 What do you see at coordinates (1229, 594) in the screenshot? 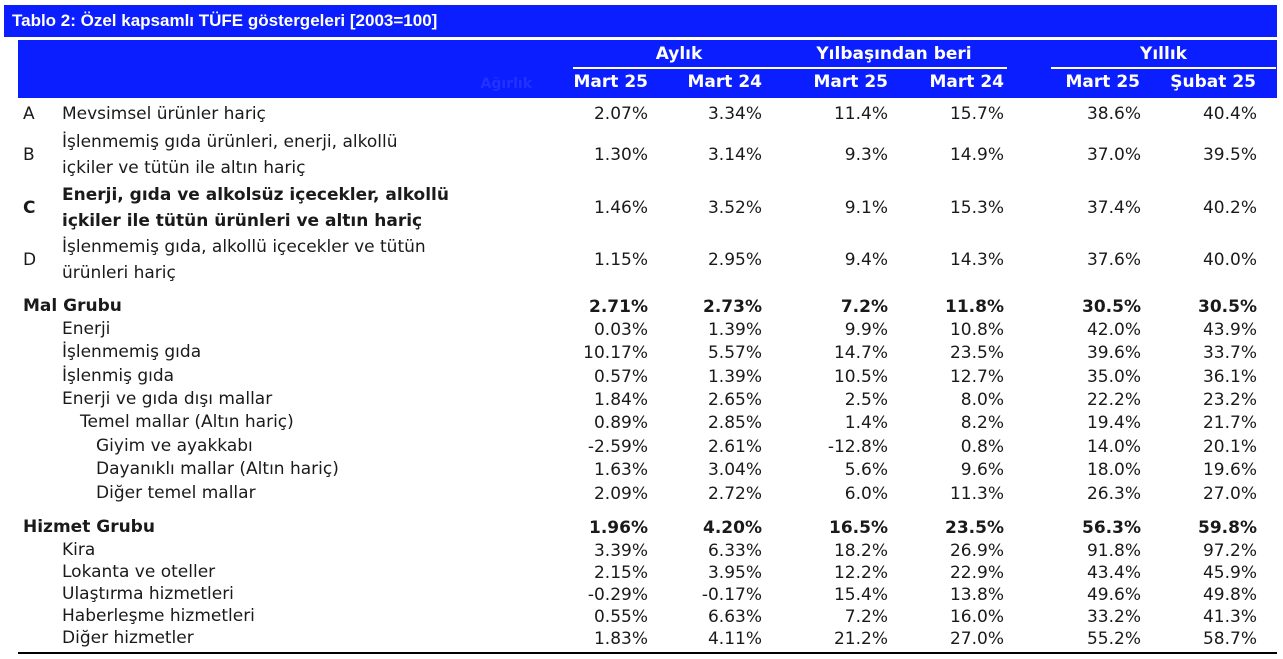
I see `cell-annual-feb25: 49.8%` at bounding box center [1229, 594].